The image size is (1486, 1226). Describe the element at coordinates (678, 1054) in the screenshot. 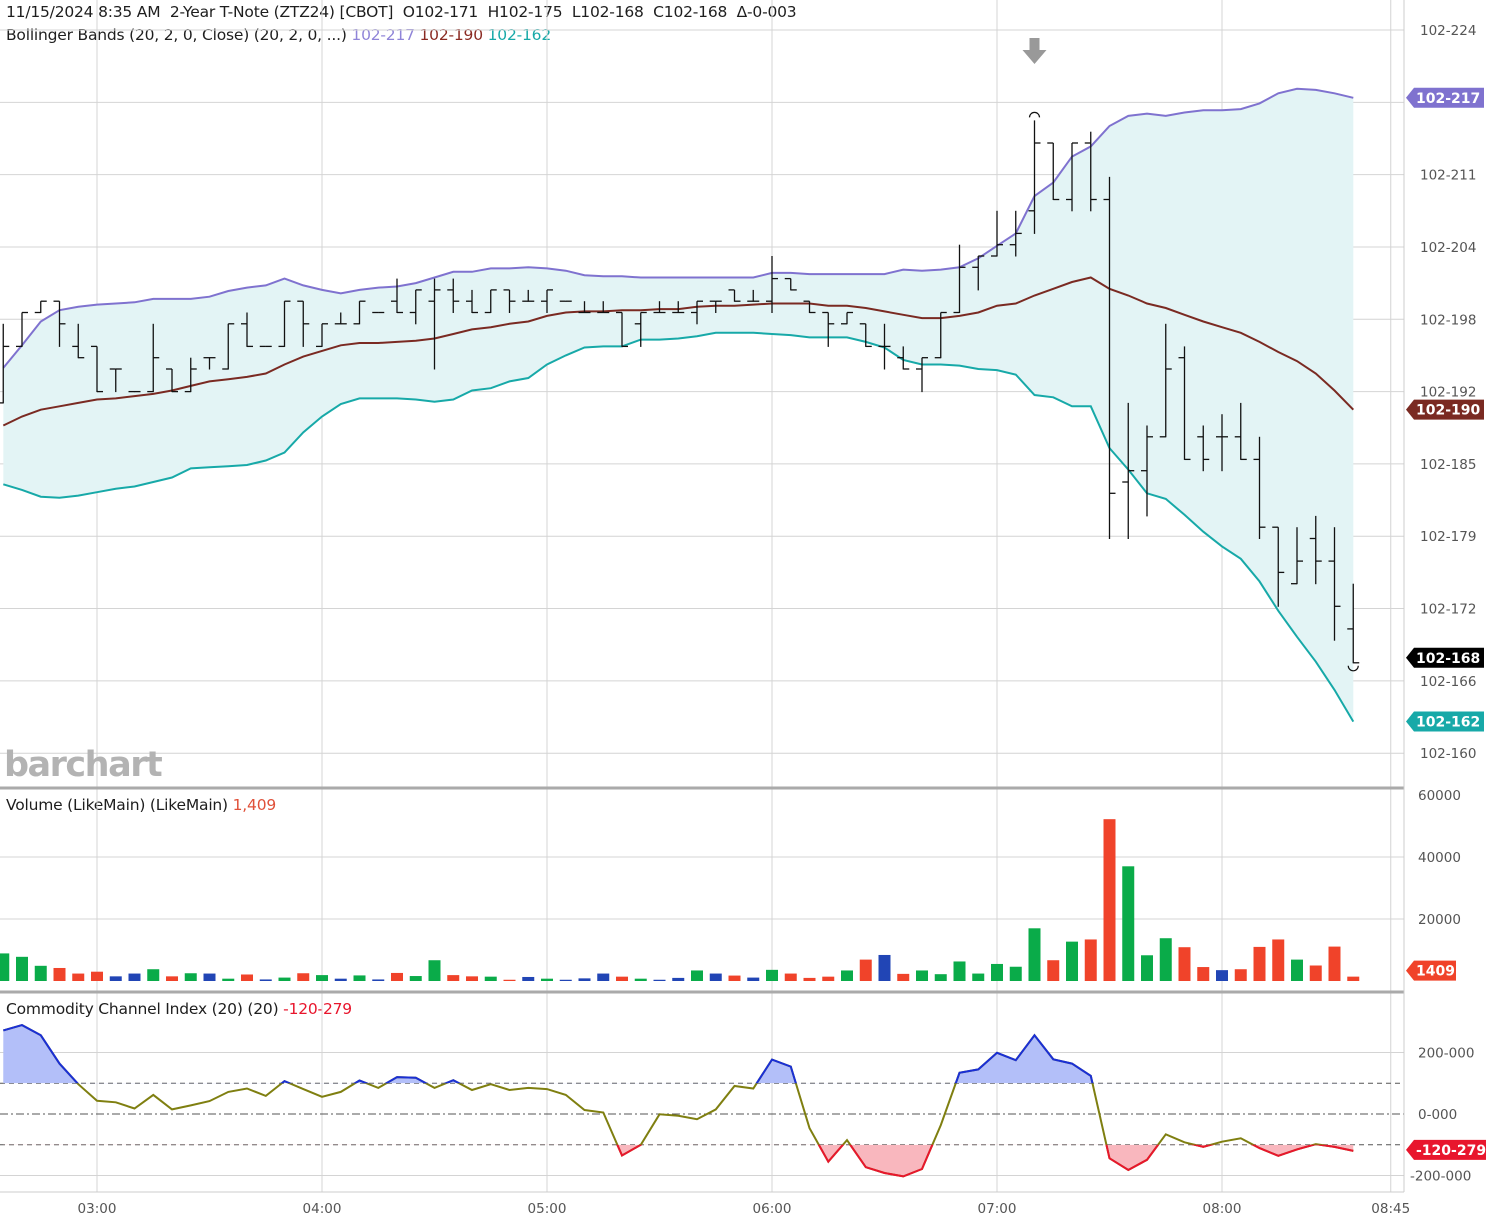

I see `cci-overbought-fill` at that location.